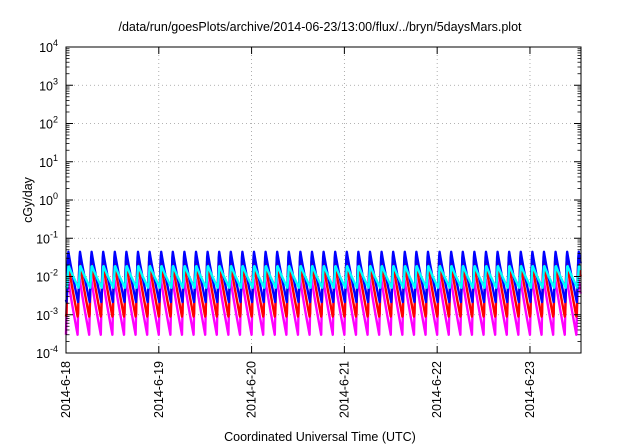 Image resolution: width=640 pixels, height=448 pixels. Describe the element at coordinates (48, 123) in the screenshot. I see `y-tick-label: 10²` at that location.